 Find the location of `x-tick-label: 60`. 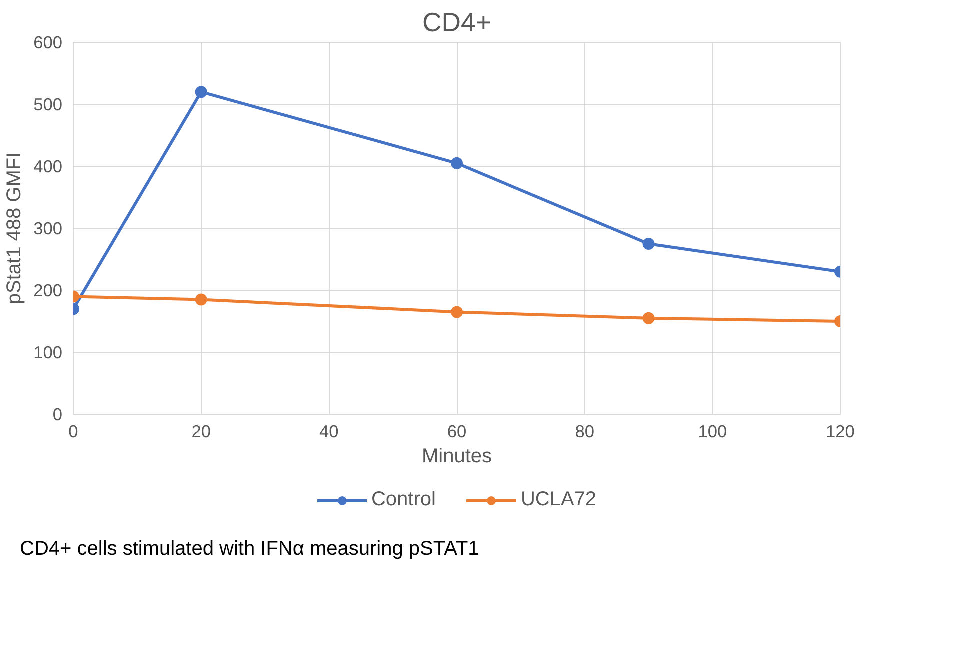

x-tick-label: 60 is located at coordinates (457, 432).